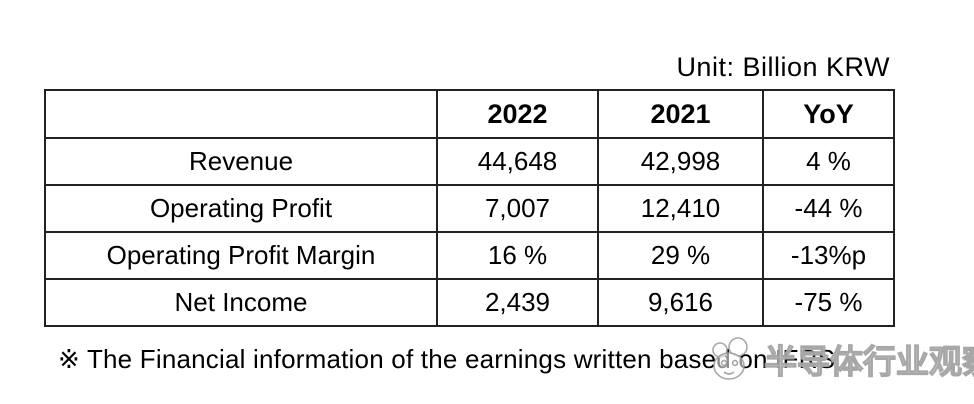 The width and height of the screenshot is (974, 404). I want to click on operating-profit-margin-yoy: -13%p, so click(828, 255).